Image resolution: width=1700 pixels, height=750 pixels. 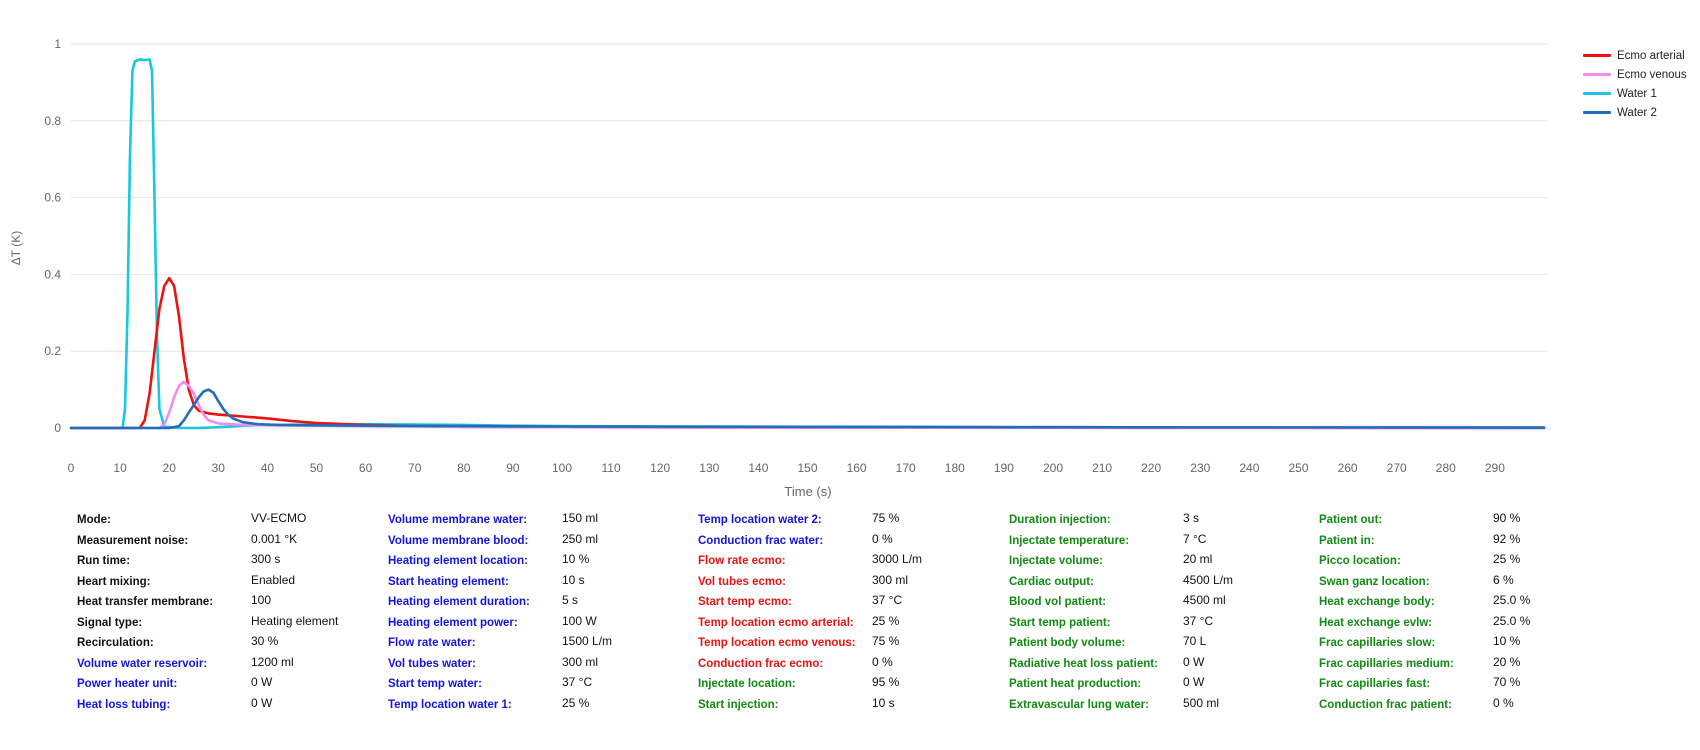 What do you see at coordinates (1195, 641) in the screenshot?
I see `param-value: 70 L` at bounding box center [1195, 641].